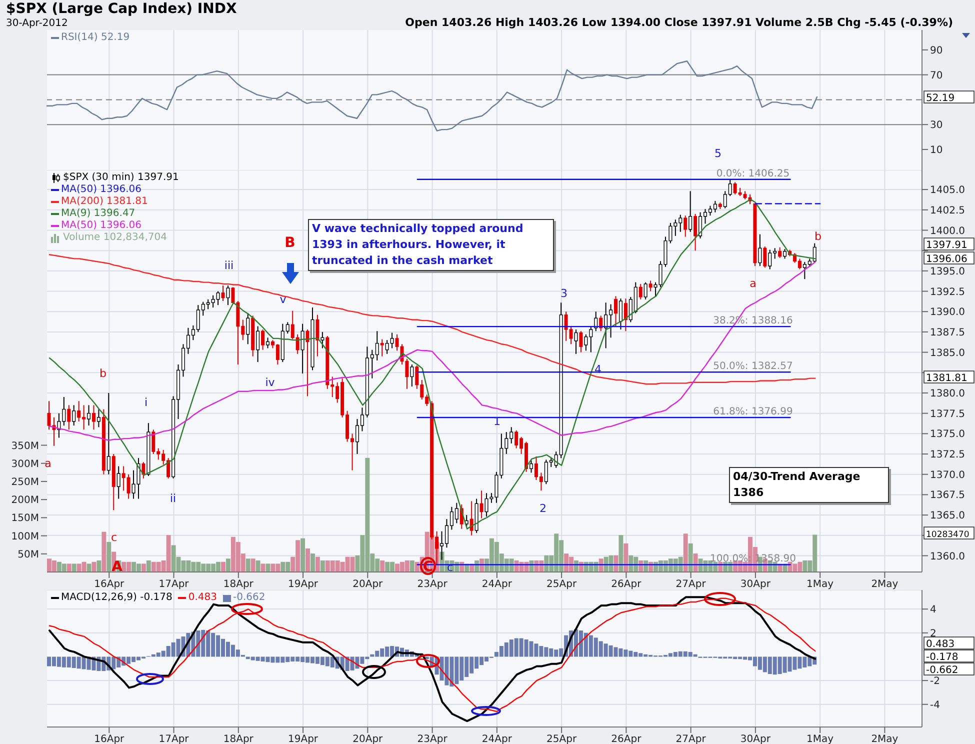  What do you see at coordinates (101, 190) in the screenshot?
I see `legend-label: MA(50) 1396.06` at bounding box center [101, 190].